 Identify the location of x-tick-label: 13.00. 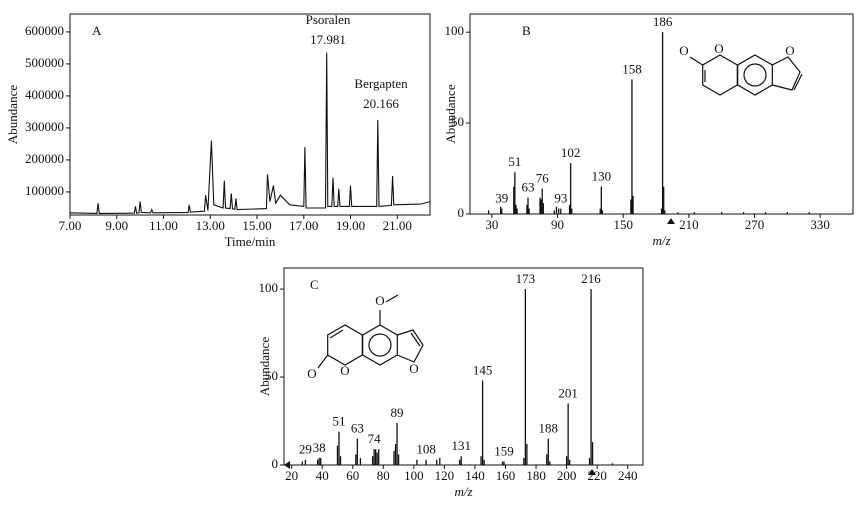
(210, 225).